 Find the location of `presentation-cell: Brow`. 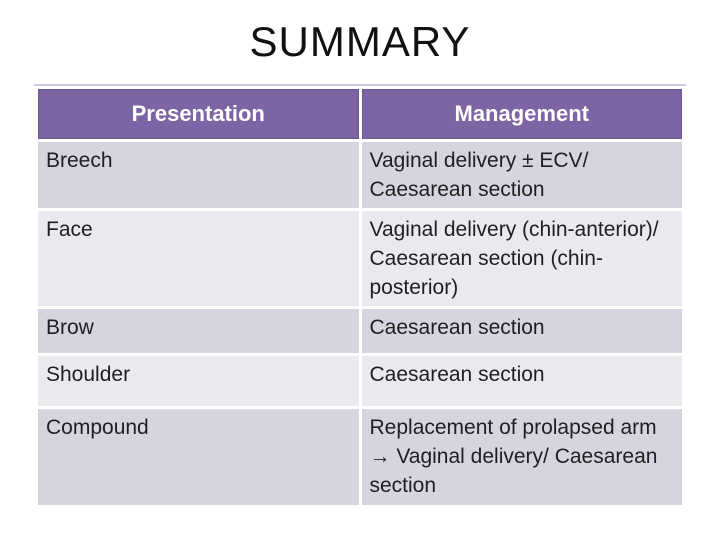

presentation-cell: Brow is located at coordinates (198, 331).